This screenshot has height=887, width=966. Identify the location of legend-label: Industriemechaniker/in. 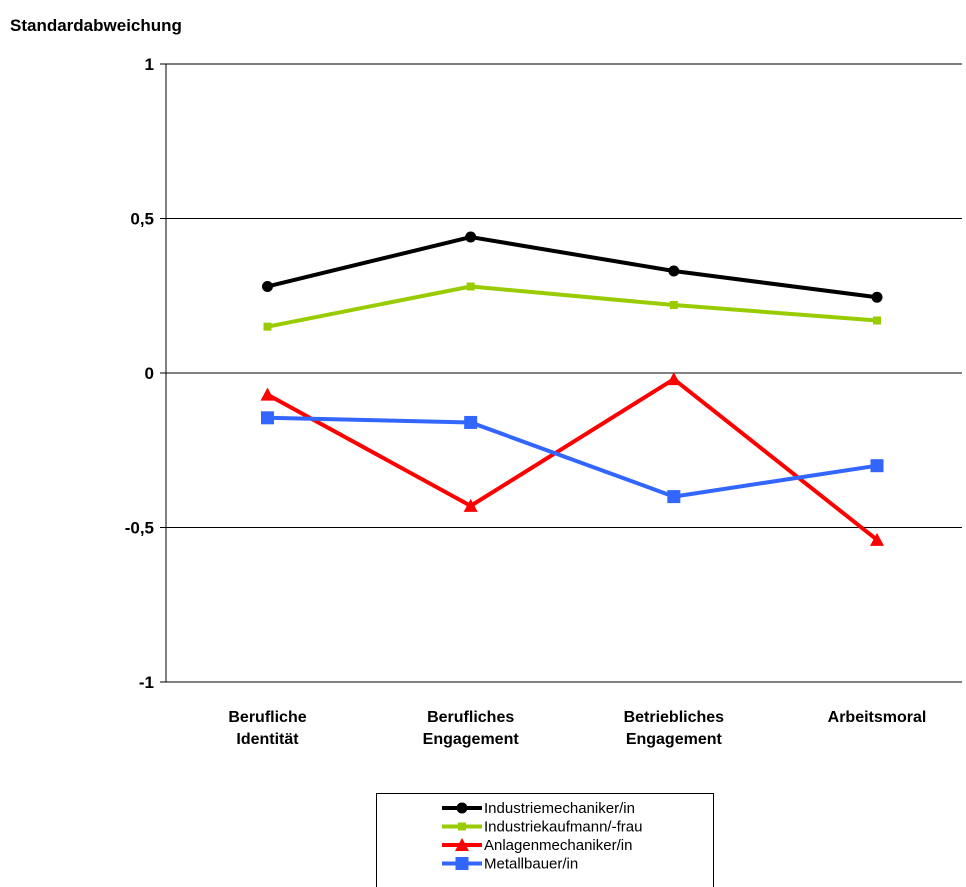
(559, 808).